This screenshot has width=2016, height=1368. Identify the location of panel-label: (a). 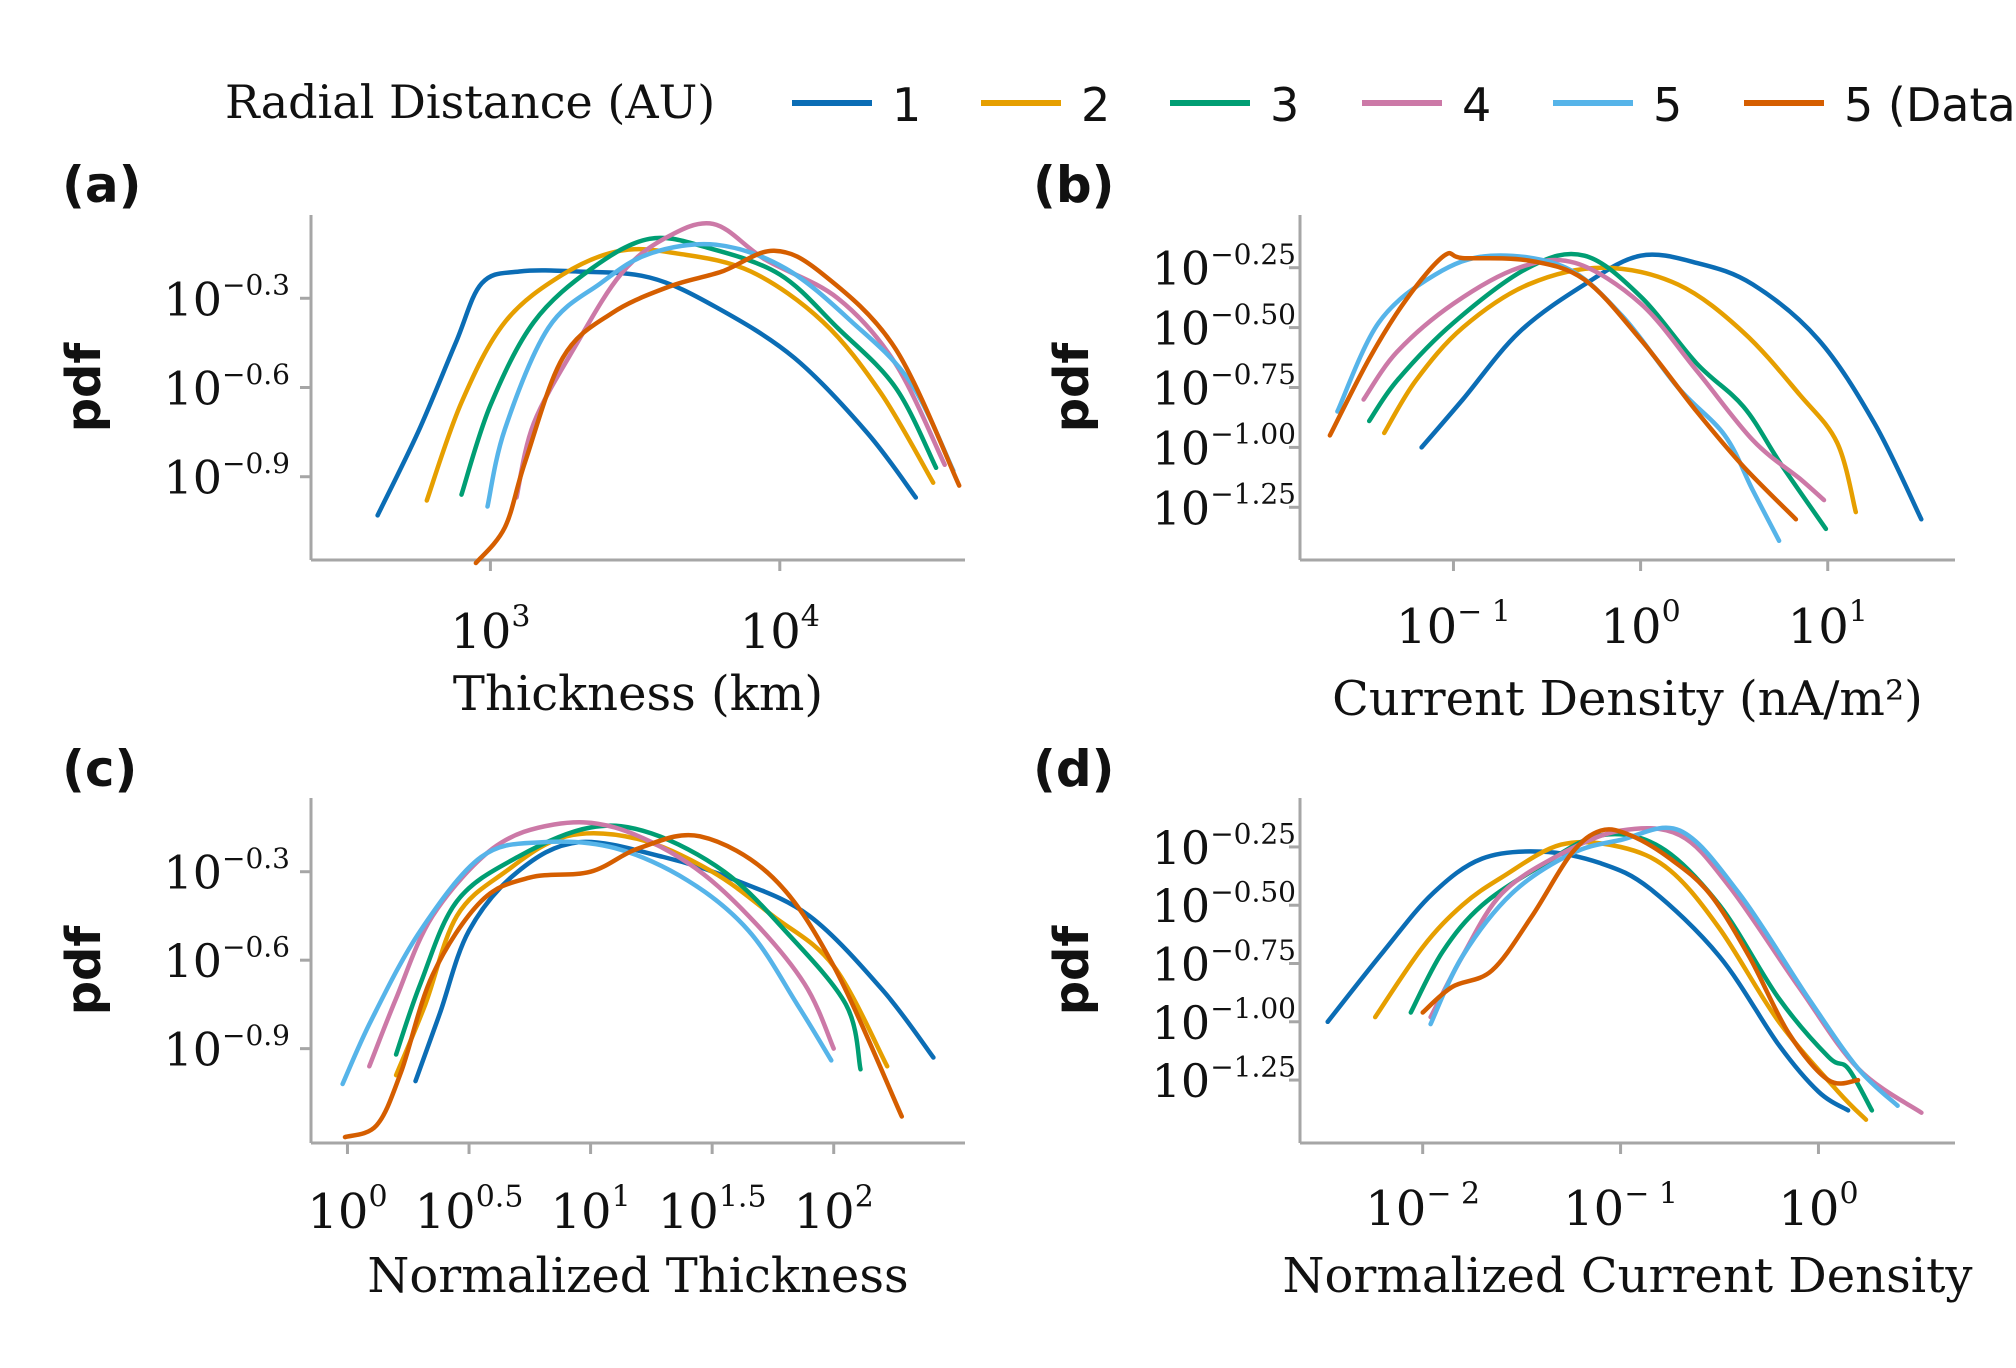
(101, 185).